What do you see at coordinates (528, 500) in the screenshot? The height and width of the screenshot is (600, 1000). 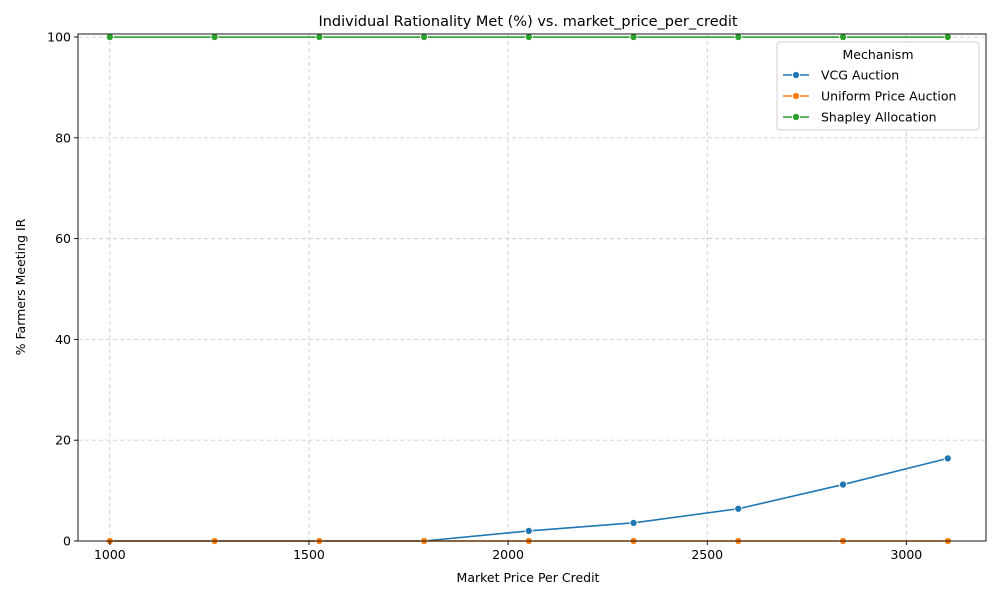 I see `series-vcg-auction` at bounding box center [528, 500].